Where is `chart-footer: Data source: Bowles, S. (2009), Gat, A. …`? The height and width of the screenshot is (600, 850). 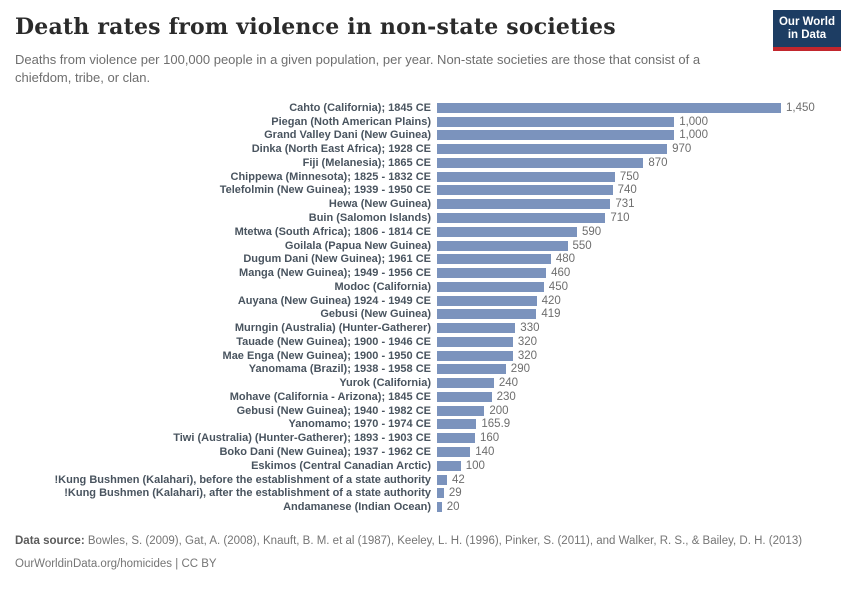 chart-footer: Data source: Bowles, S. (2009), Gat, A. … is located at coordinates (425, 542).